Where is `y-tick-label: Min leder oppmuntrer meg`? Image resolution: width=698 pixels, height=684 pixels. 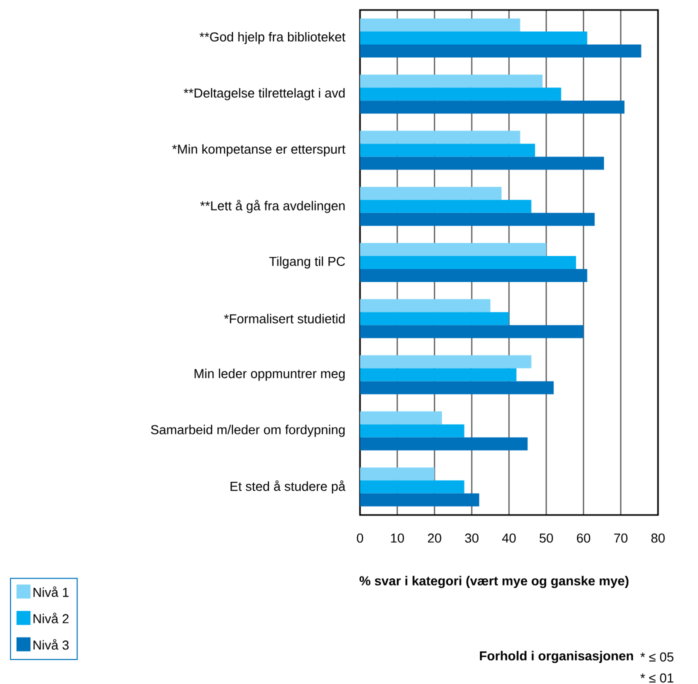 y-tick-label: Min leder oppmuntrer meg is located at coordinates (269, 374).